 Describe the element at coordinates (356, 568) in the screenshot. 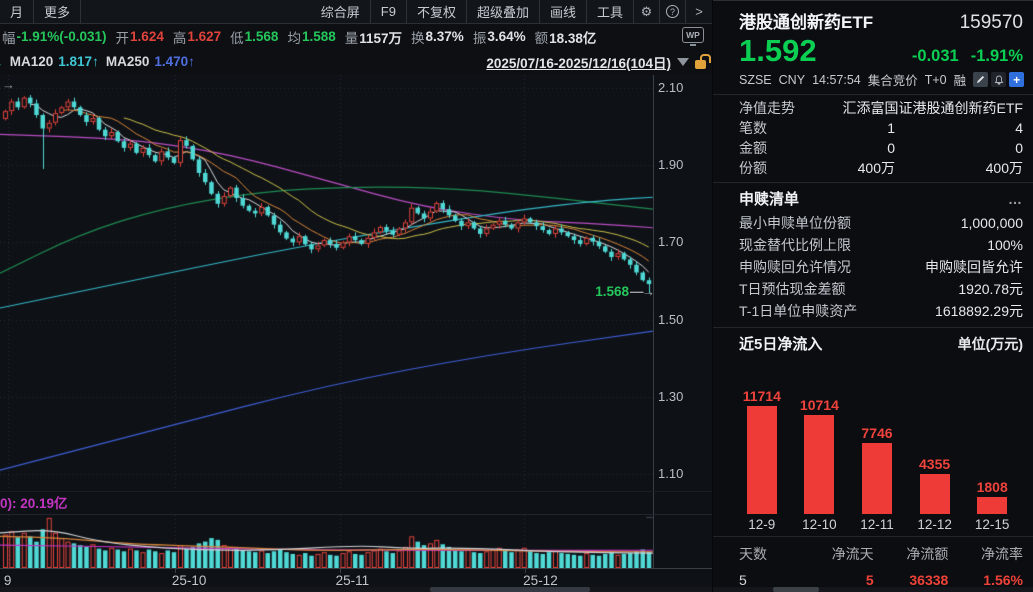

I see `time-axis-line` at that location.